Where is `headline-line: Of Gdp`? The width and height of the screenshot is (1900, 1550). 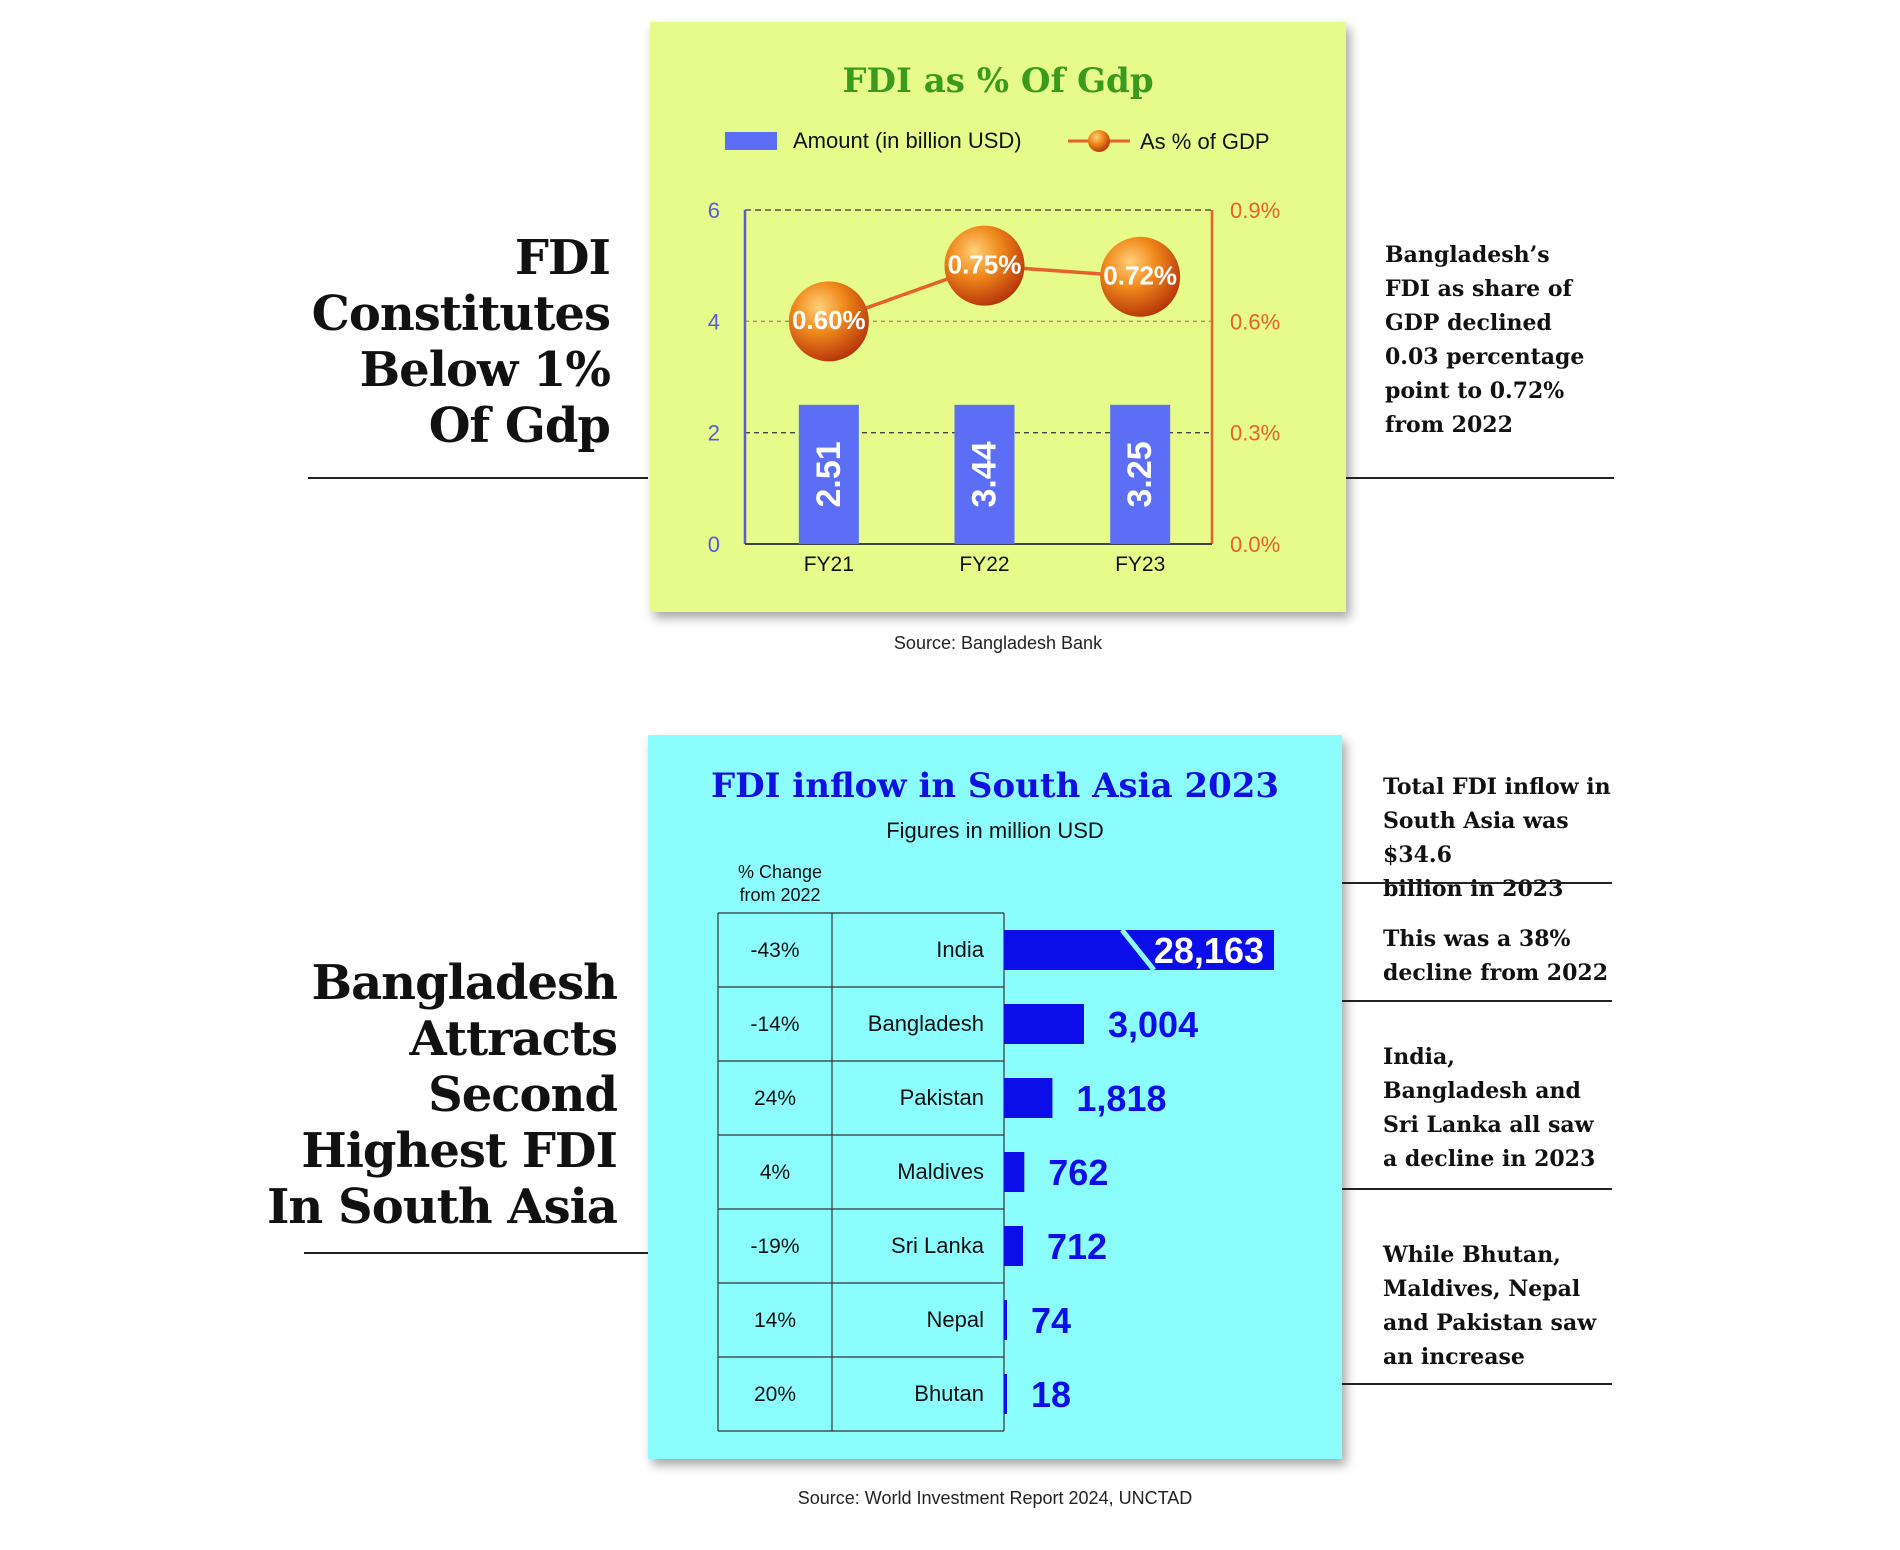 headline-line: Of Gdp is located at coordinates (519, 426).